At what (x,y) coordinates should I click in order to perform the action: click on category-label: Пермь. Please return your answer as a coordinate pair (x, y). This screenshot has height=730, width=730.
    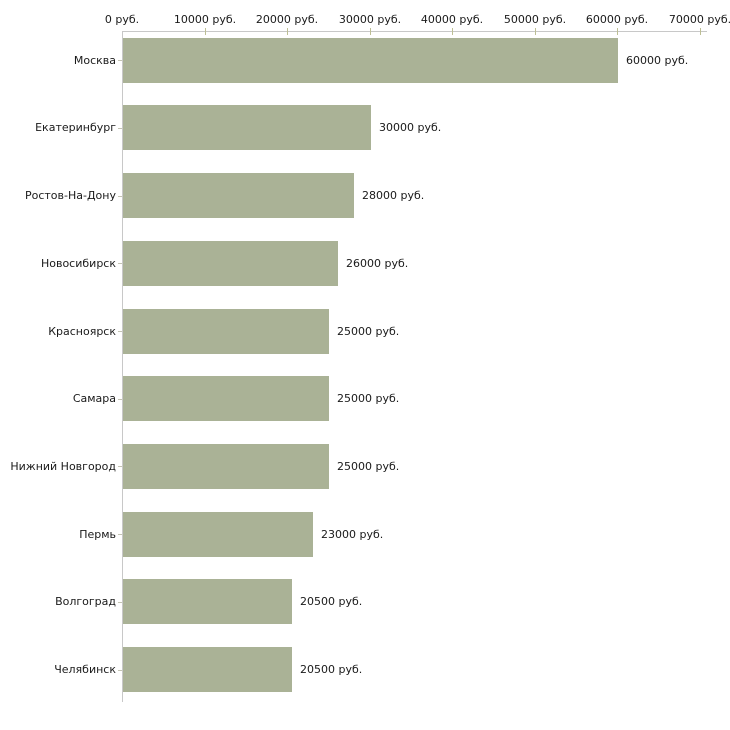
    Looking at the image, I should click on (97, 534).